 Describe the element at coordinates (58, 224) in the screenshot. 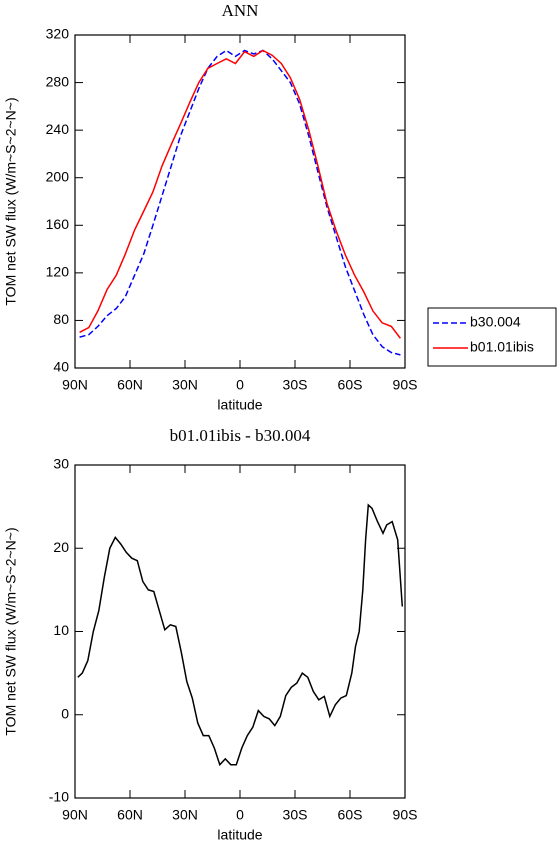

I see `y-tick-label: 160` at that location.